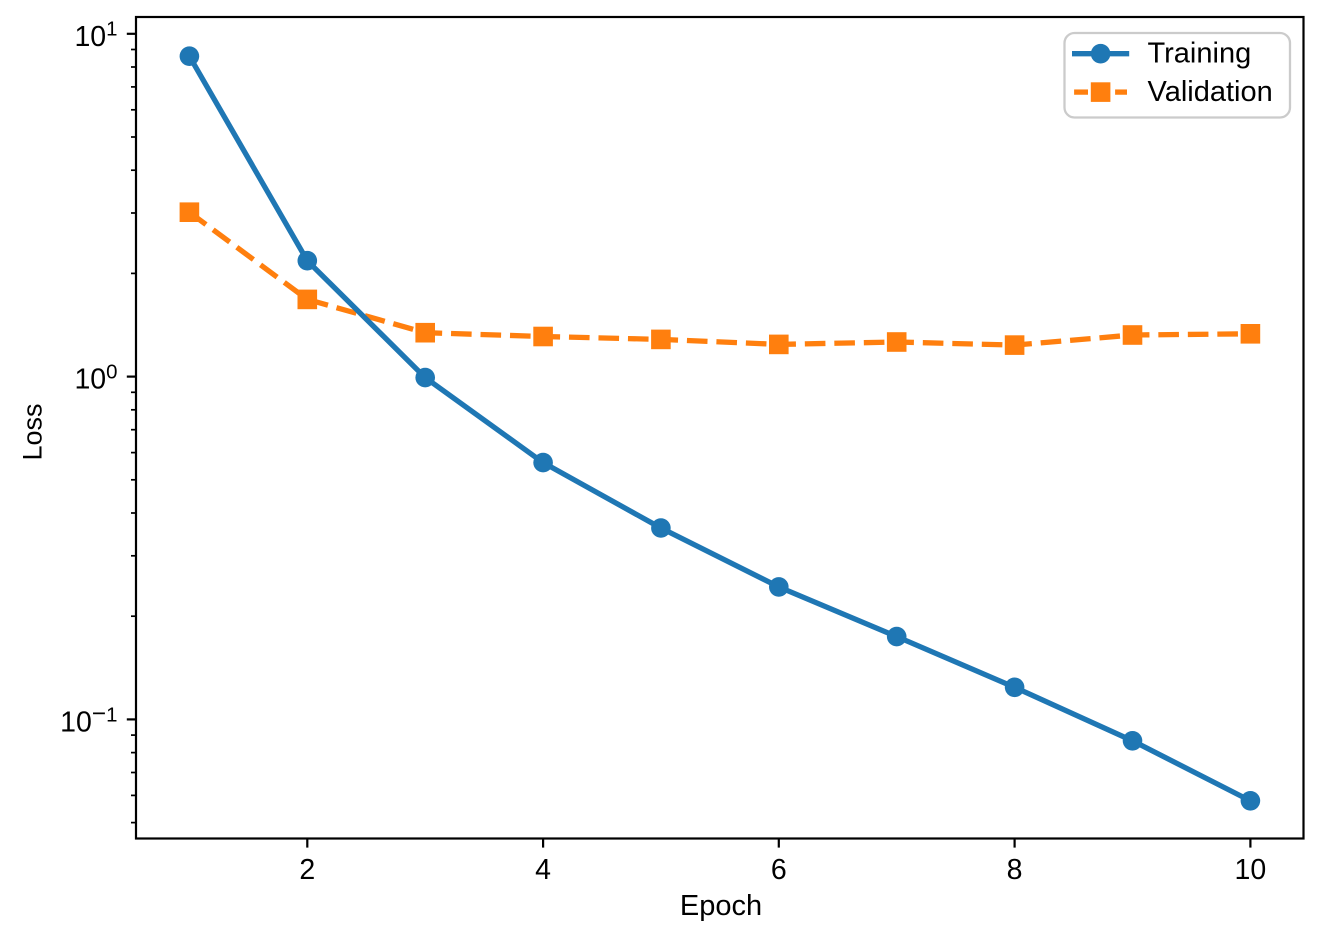 The width and height of the screenshot is (1322, 940). I want to click on svg-text: 2, so click(307, 870).